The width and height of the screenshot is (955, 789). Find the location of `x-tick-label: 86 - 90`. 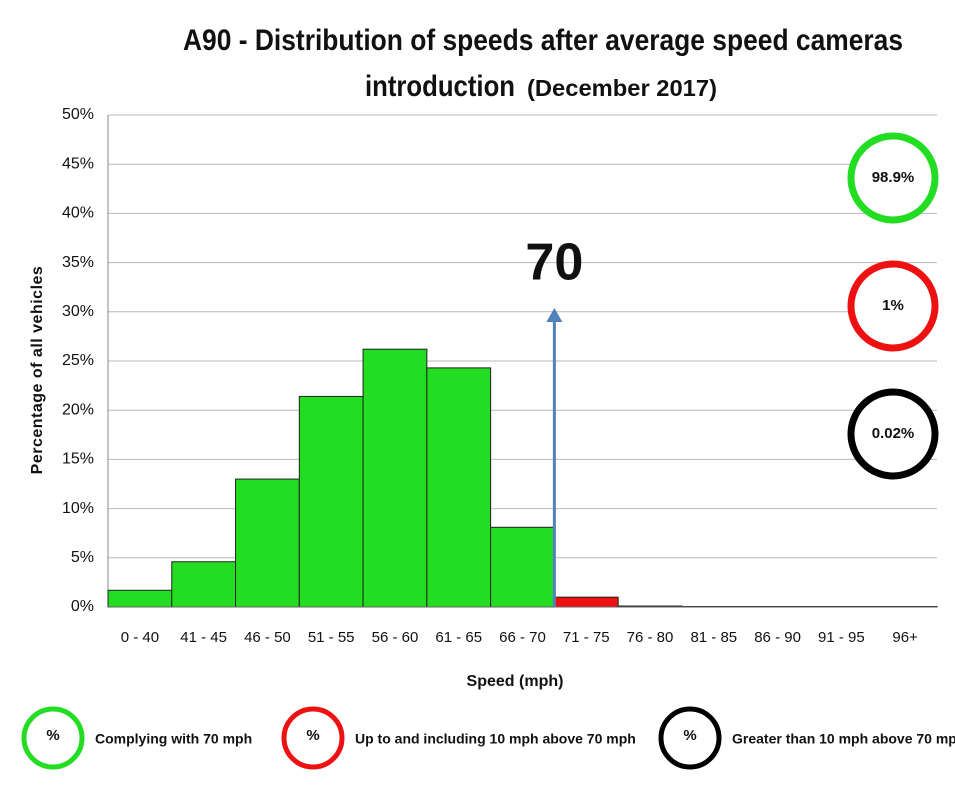

x-tick-label: 86 - 90 is located at coordinates (777, 637).